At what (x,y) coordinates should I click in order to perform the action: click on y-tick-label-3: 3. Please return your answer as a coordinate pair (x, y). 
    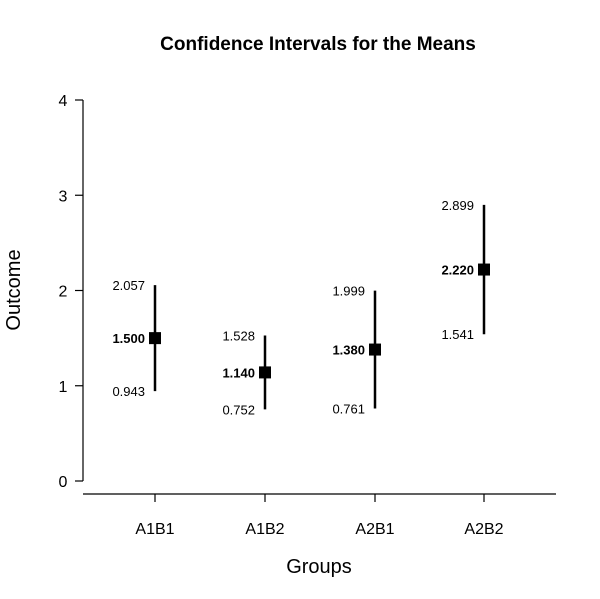
    Looking at the image, I should click on (63, 196).